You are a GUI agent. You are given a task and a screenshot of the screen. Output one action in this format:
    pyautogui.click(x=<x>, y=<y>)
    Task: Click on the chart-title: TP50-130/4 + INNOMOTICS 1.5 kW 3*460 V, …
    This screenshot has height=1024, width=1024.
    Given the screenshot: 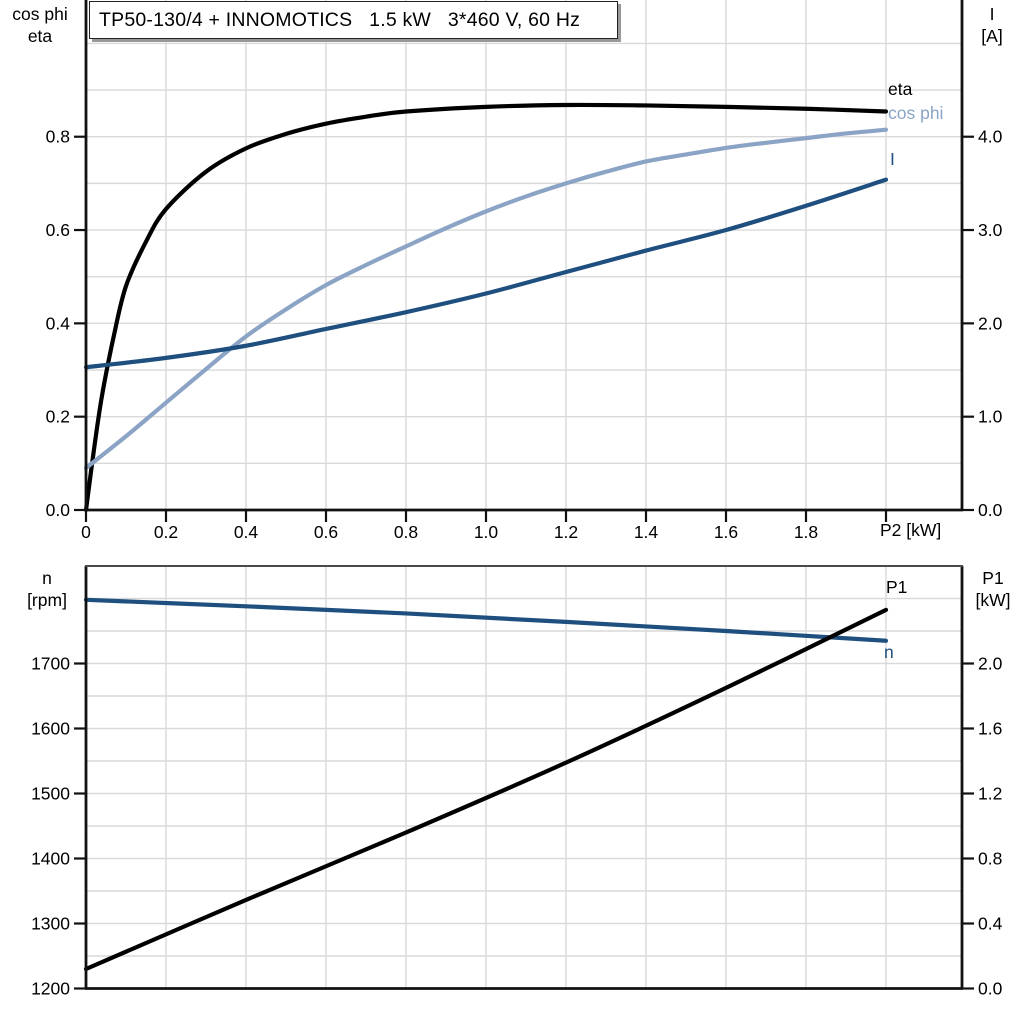 What is the action you would take?
    pyautogui.click(x=340, y=19)
    